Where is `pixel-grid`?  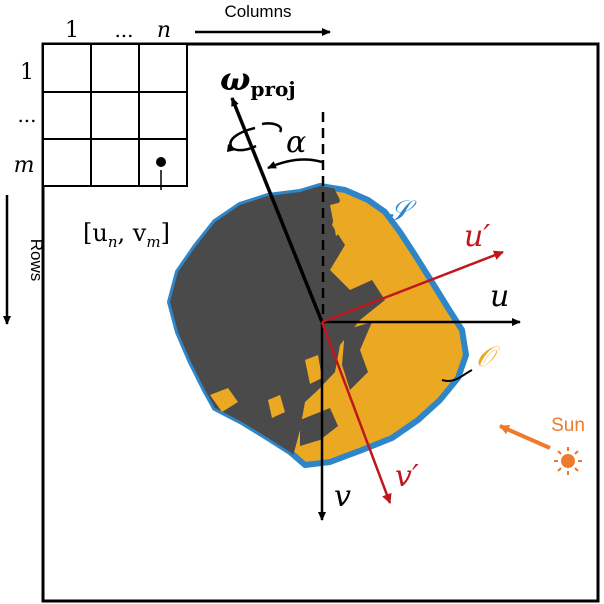
pixel-grid is located at coordinates (115, 116).